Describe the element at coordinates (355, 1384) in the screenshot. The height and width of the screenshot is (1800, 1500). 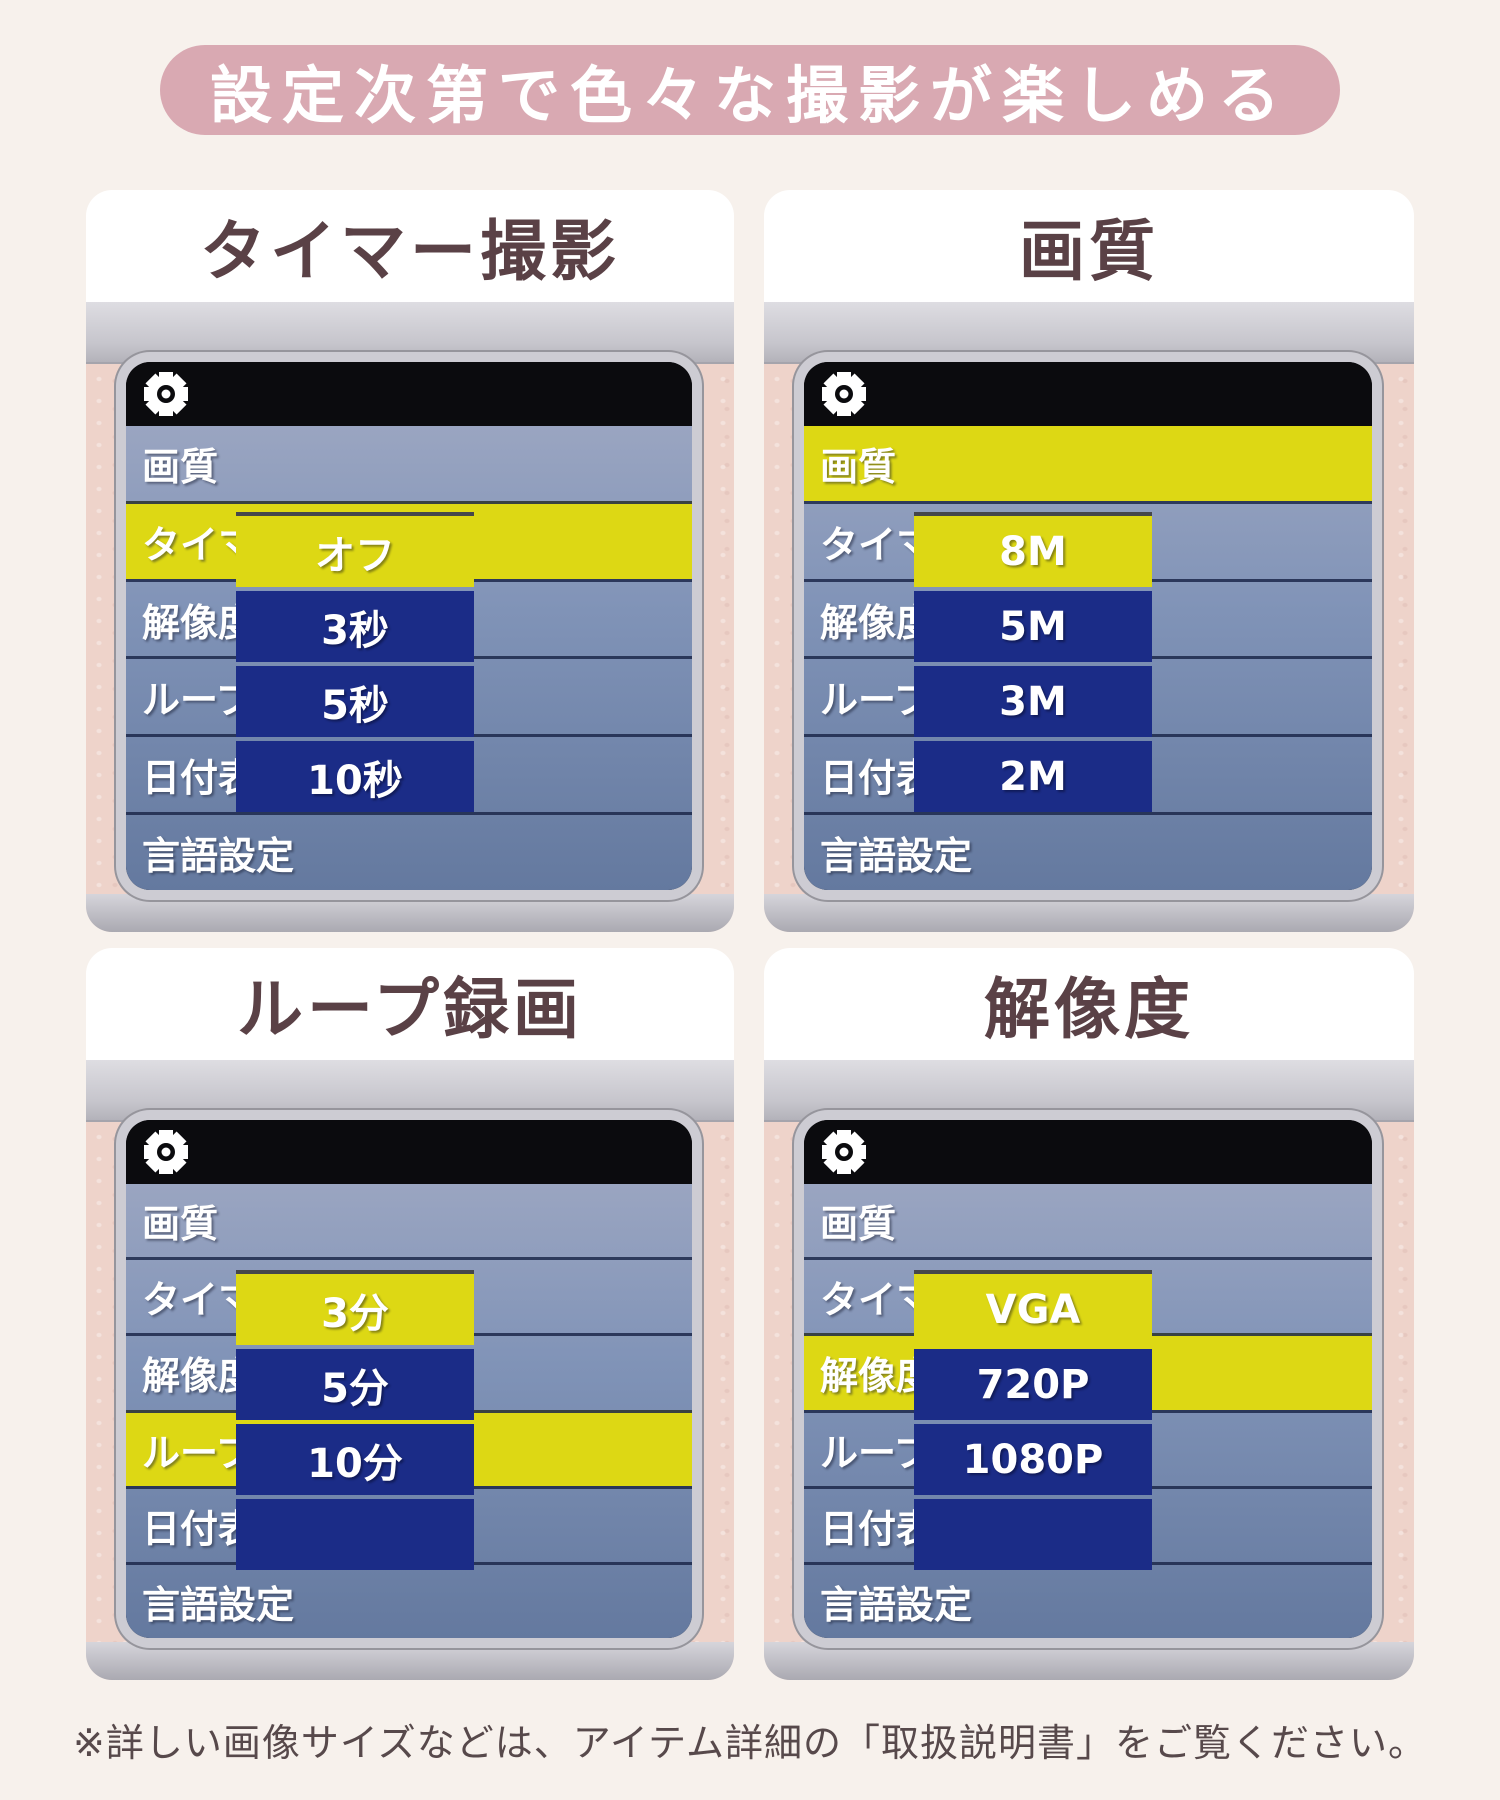
I see `dropdown-option: 5分` at that location.